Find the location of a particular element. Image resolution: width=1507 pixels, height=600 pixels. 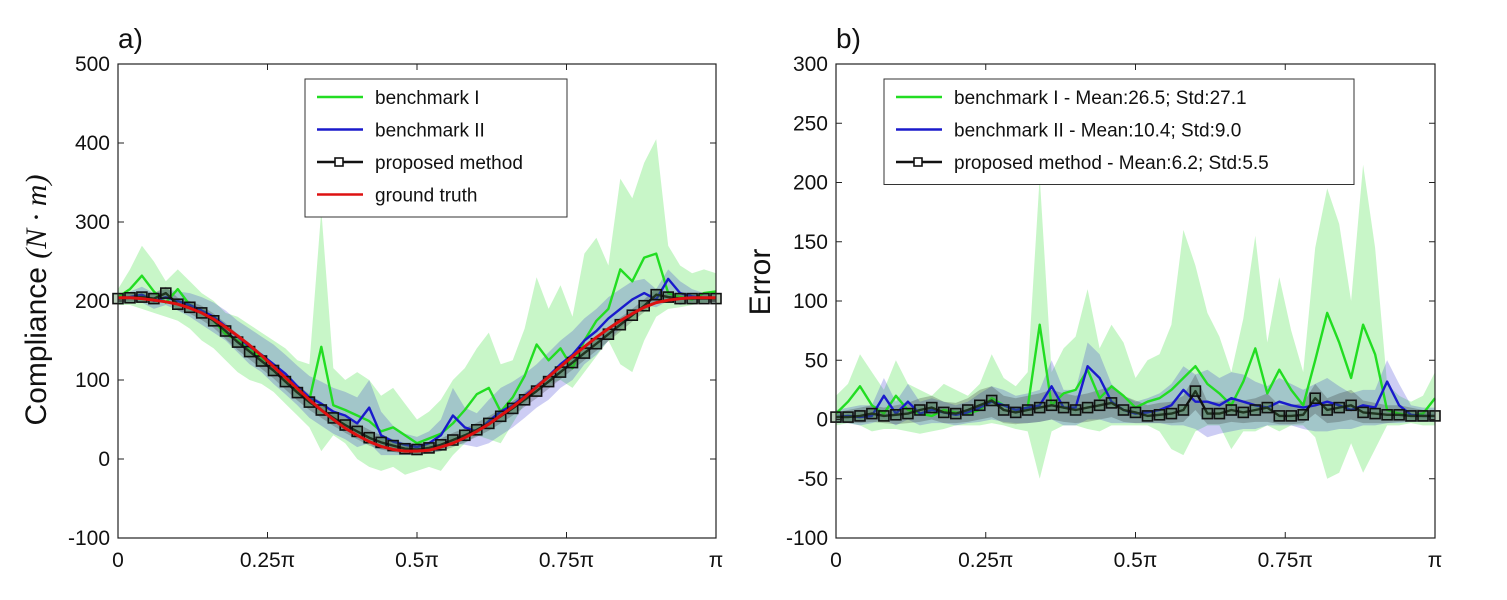

panel-a-xtick-label-3: 0.75π is located at coordinates (566, 560).